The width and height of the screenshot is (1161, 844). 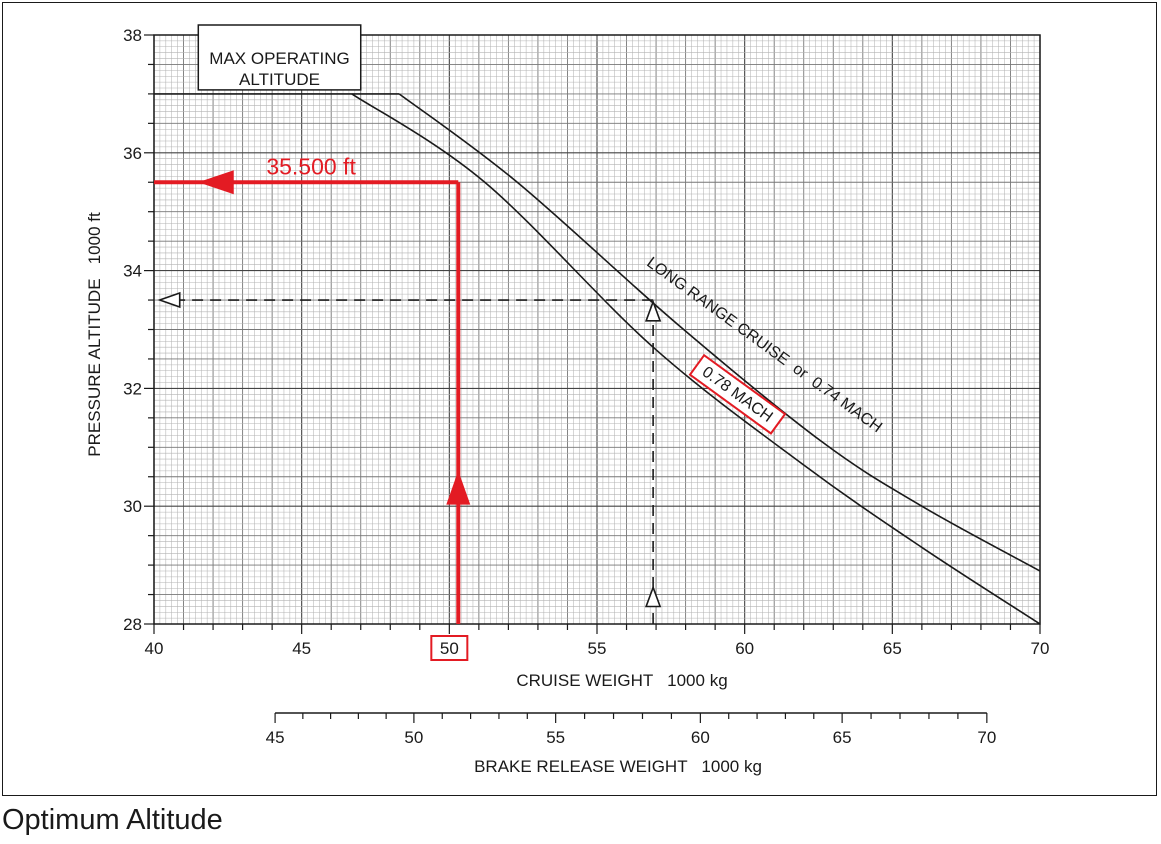 What do you see at coordinates (1040, 648) in the screenshot?
I see `x-tick-label: 70` at bounding box center [1040, 648].